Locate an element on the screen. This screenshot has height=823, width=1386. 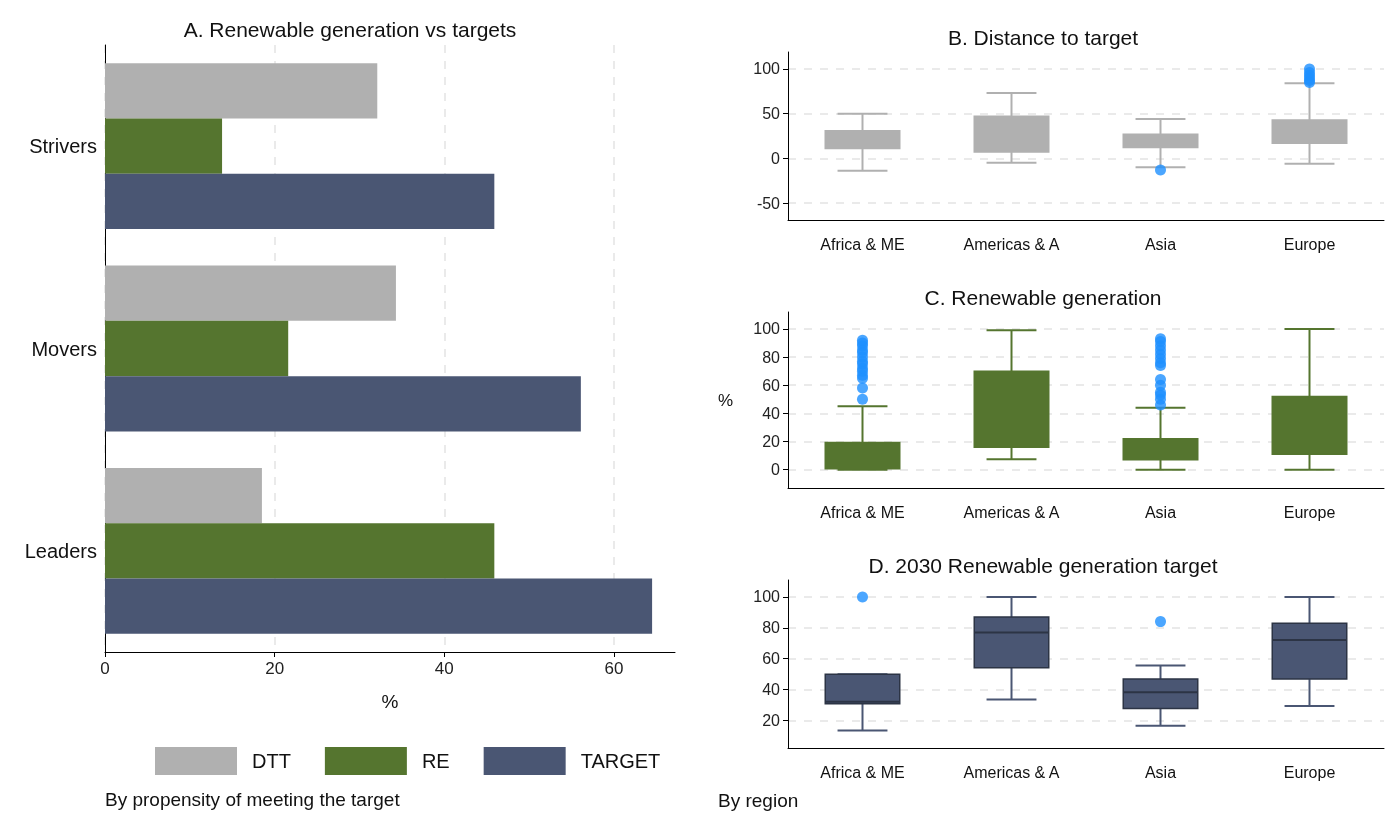
x-tick-label: 60 is located at coordinates (614, 668).